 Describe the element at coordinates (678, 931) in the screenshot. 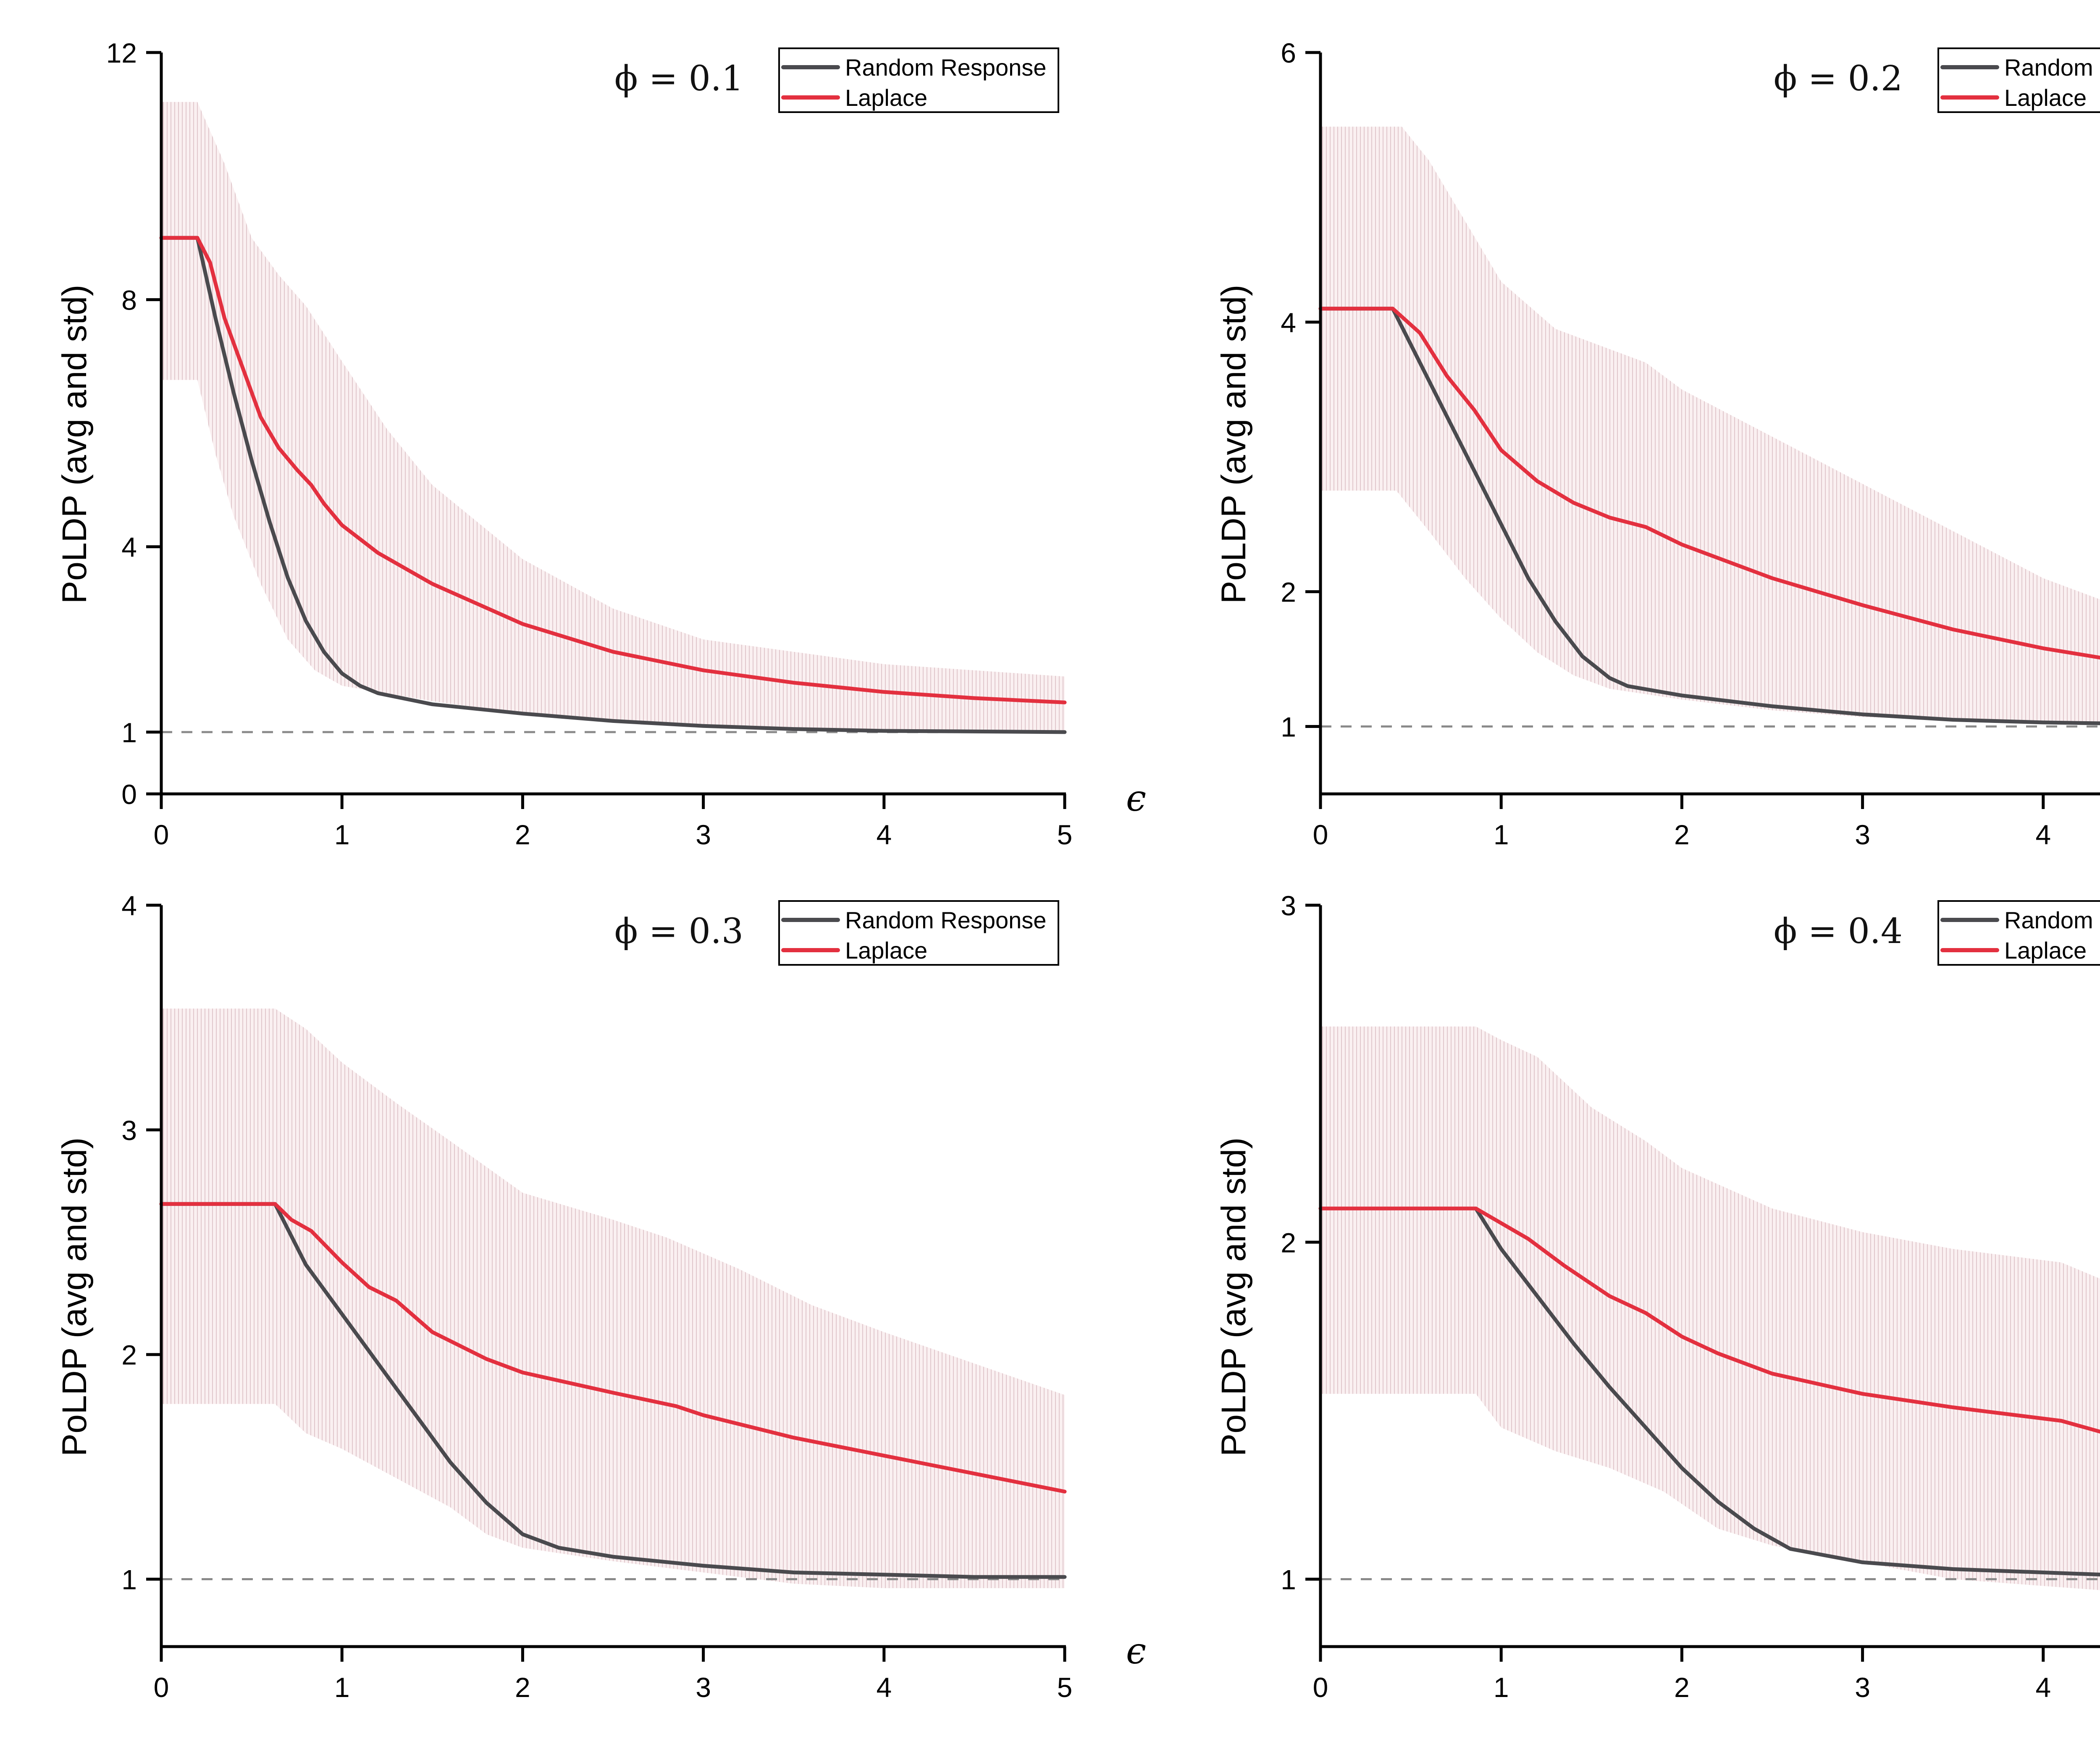

I see `phi-annotation: ϕ = 0.3` at that location.